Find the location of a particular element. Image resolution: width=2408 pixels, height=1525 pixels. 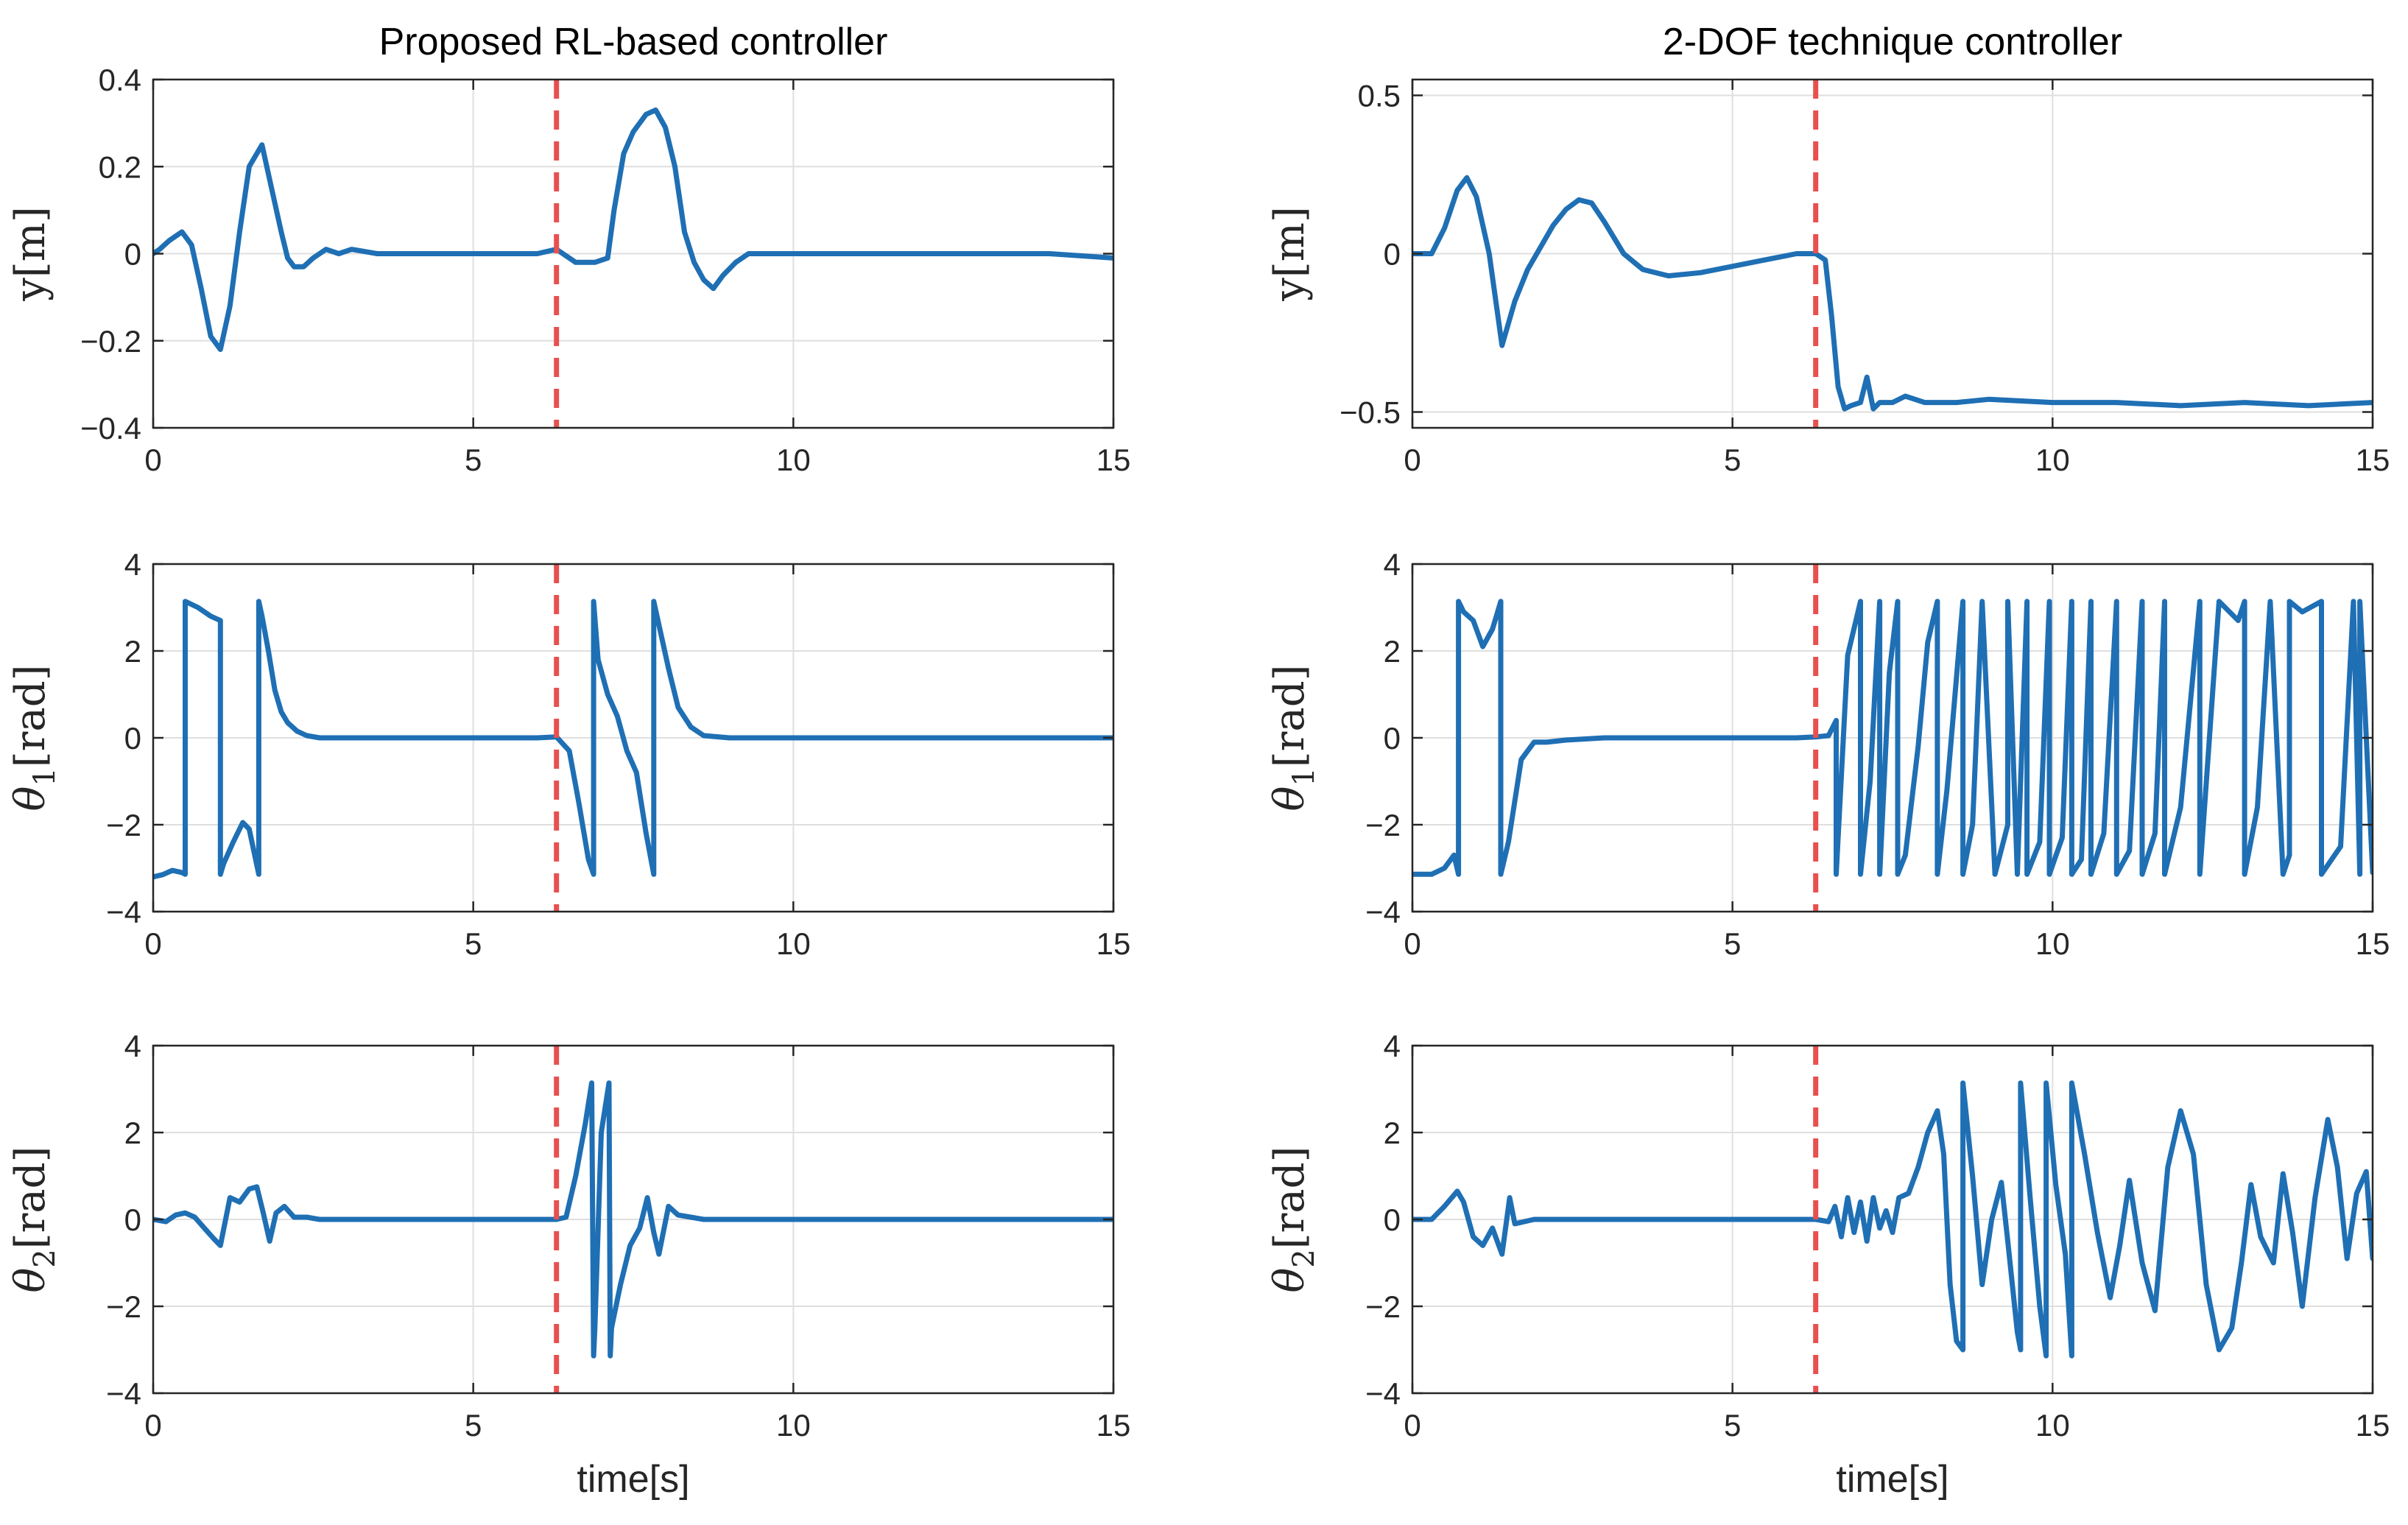

chart-rl-theta1: 0 5 10 15 4 2 0 −2 −4 θ1[rad] is located at coordinates (568, 754).